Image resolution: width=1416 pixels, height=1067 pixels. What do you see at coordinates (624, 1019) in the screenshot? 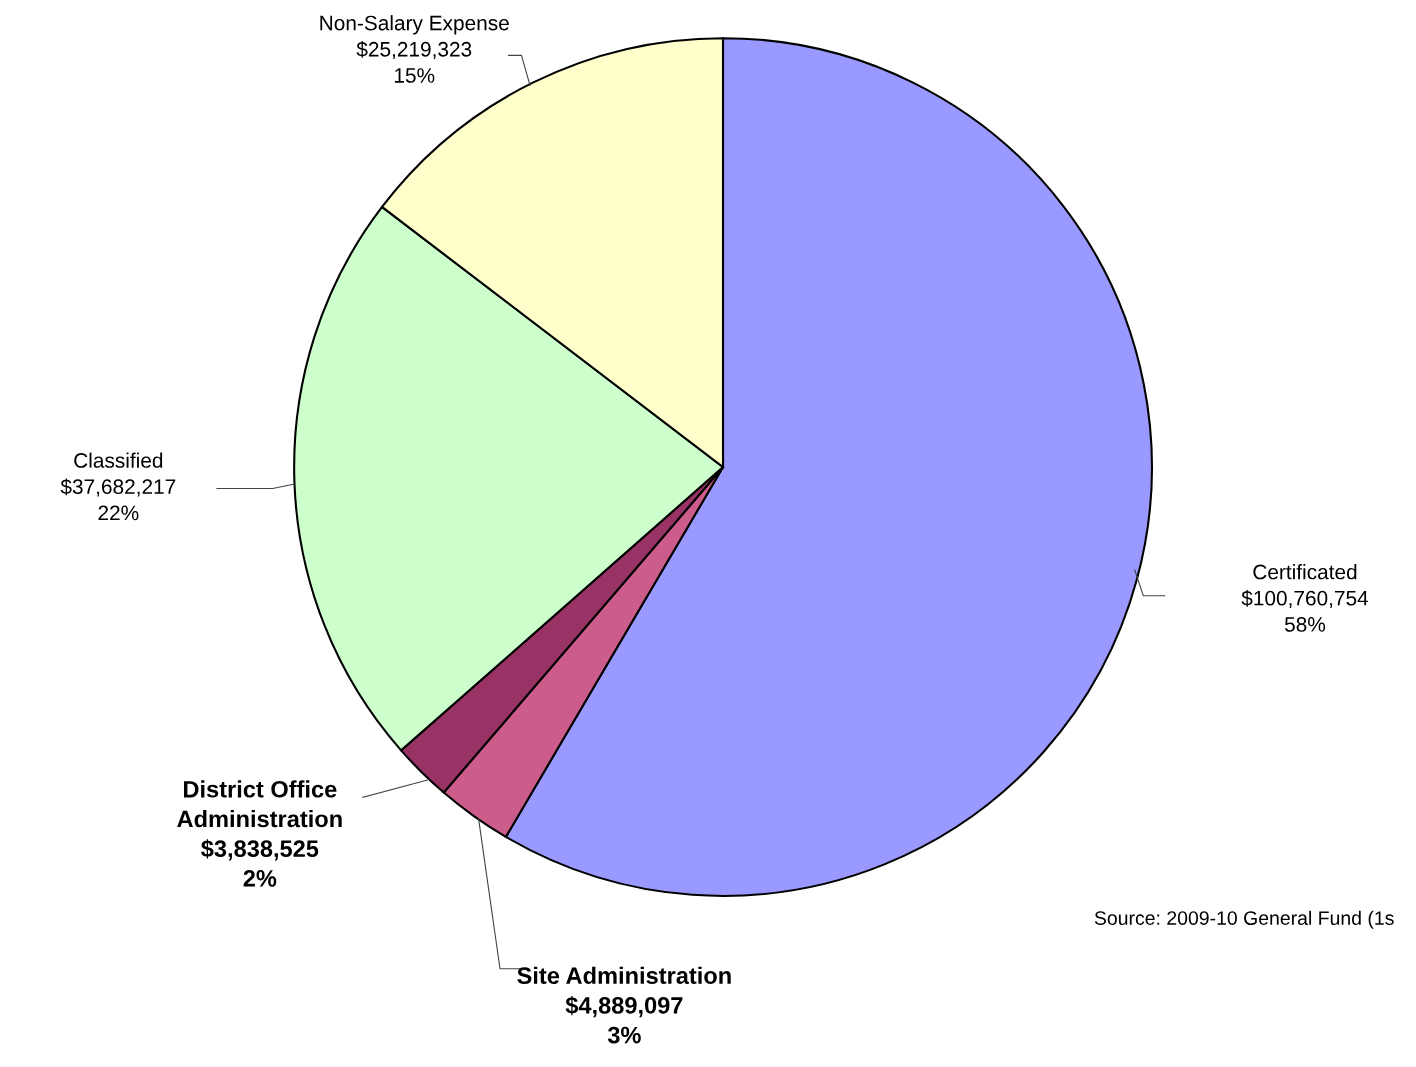
I see `data-label: $4,889,097 3%` at bounding box center [624, 1019].